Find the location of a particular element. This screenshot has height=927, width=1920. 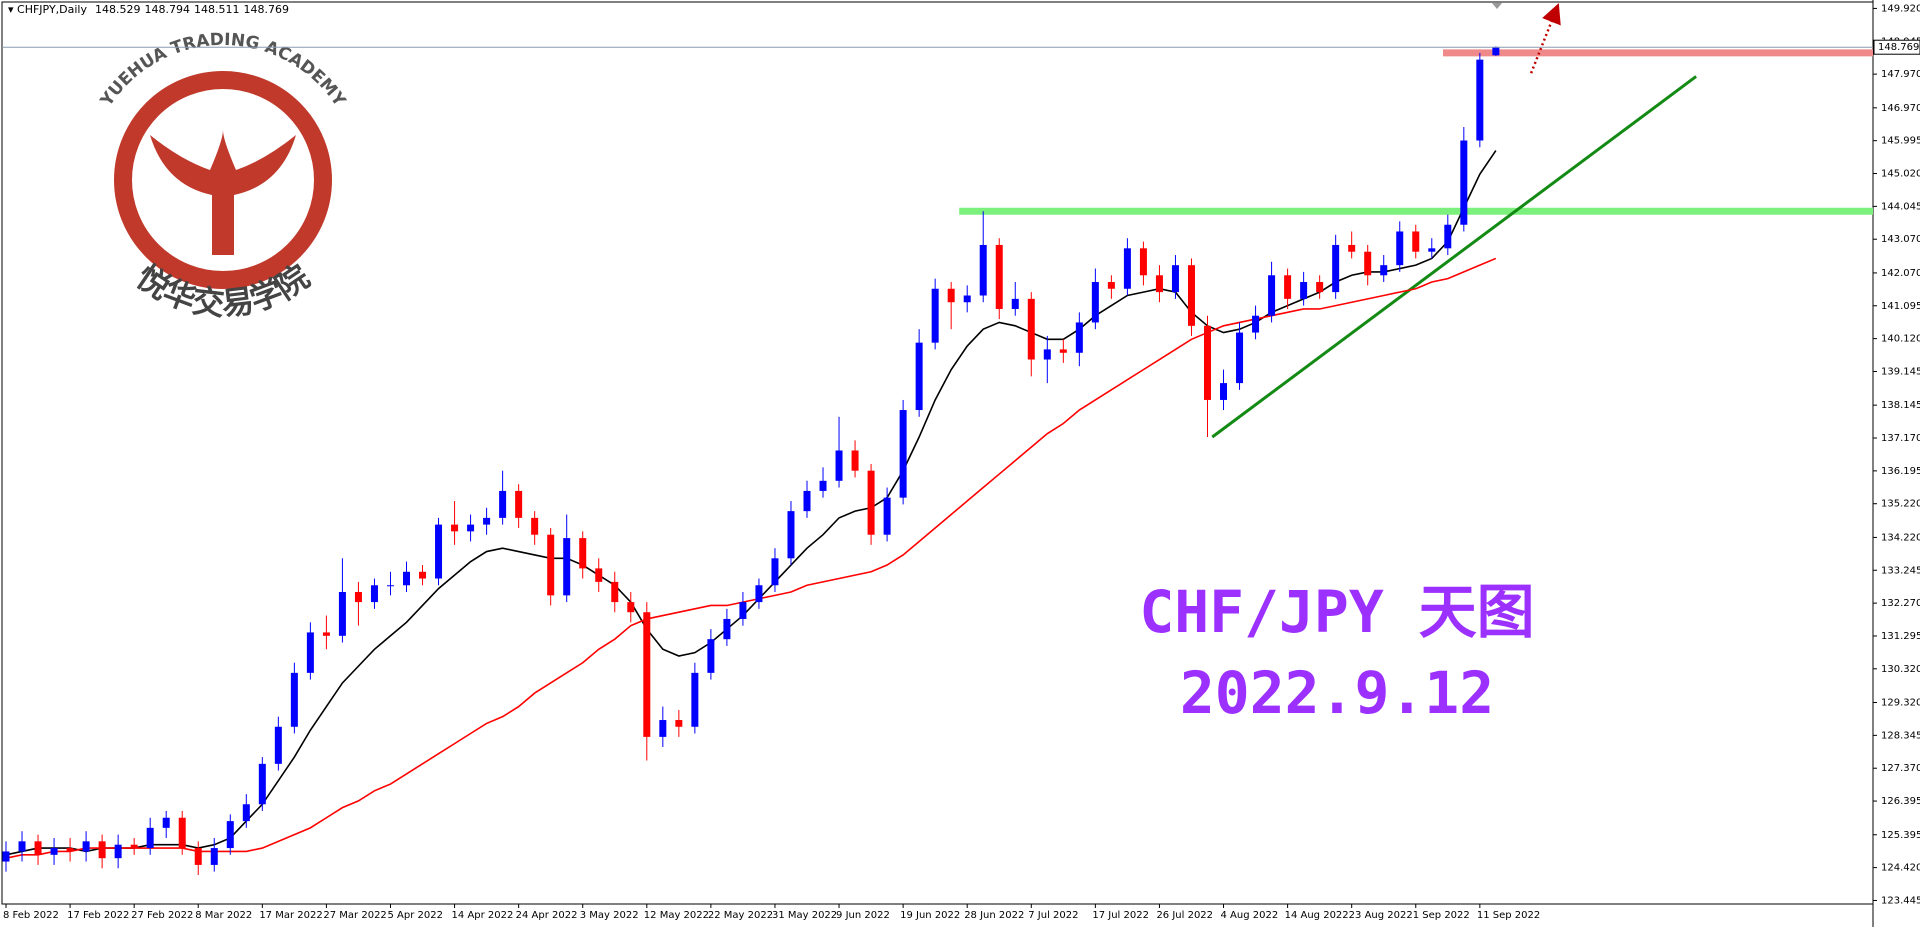

x-tick-label: 12 May 2022 is located at coordinates (676, 915).